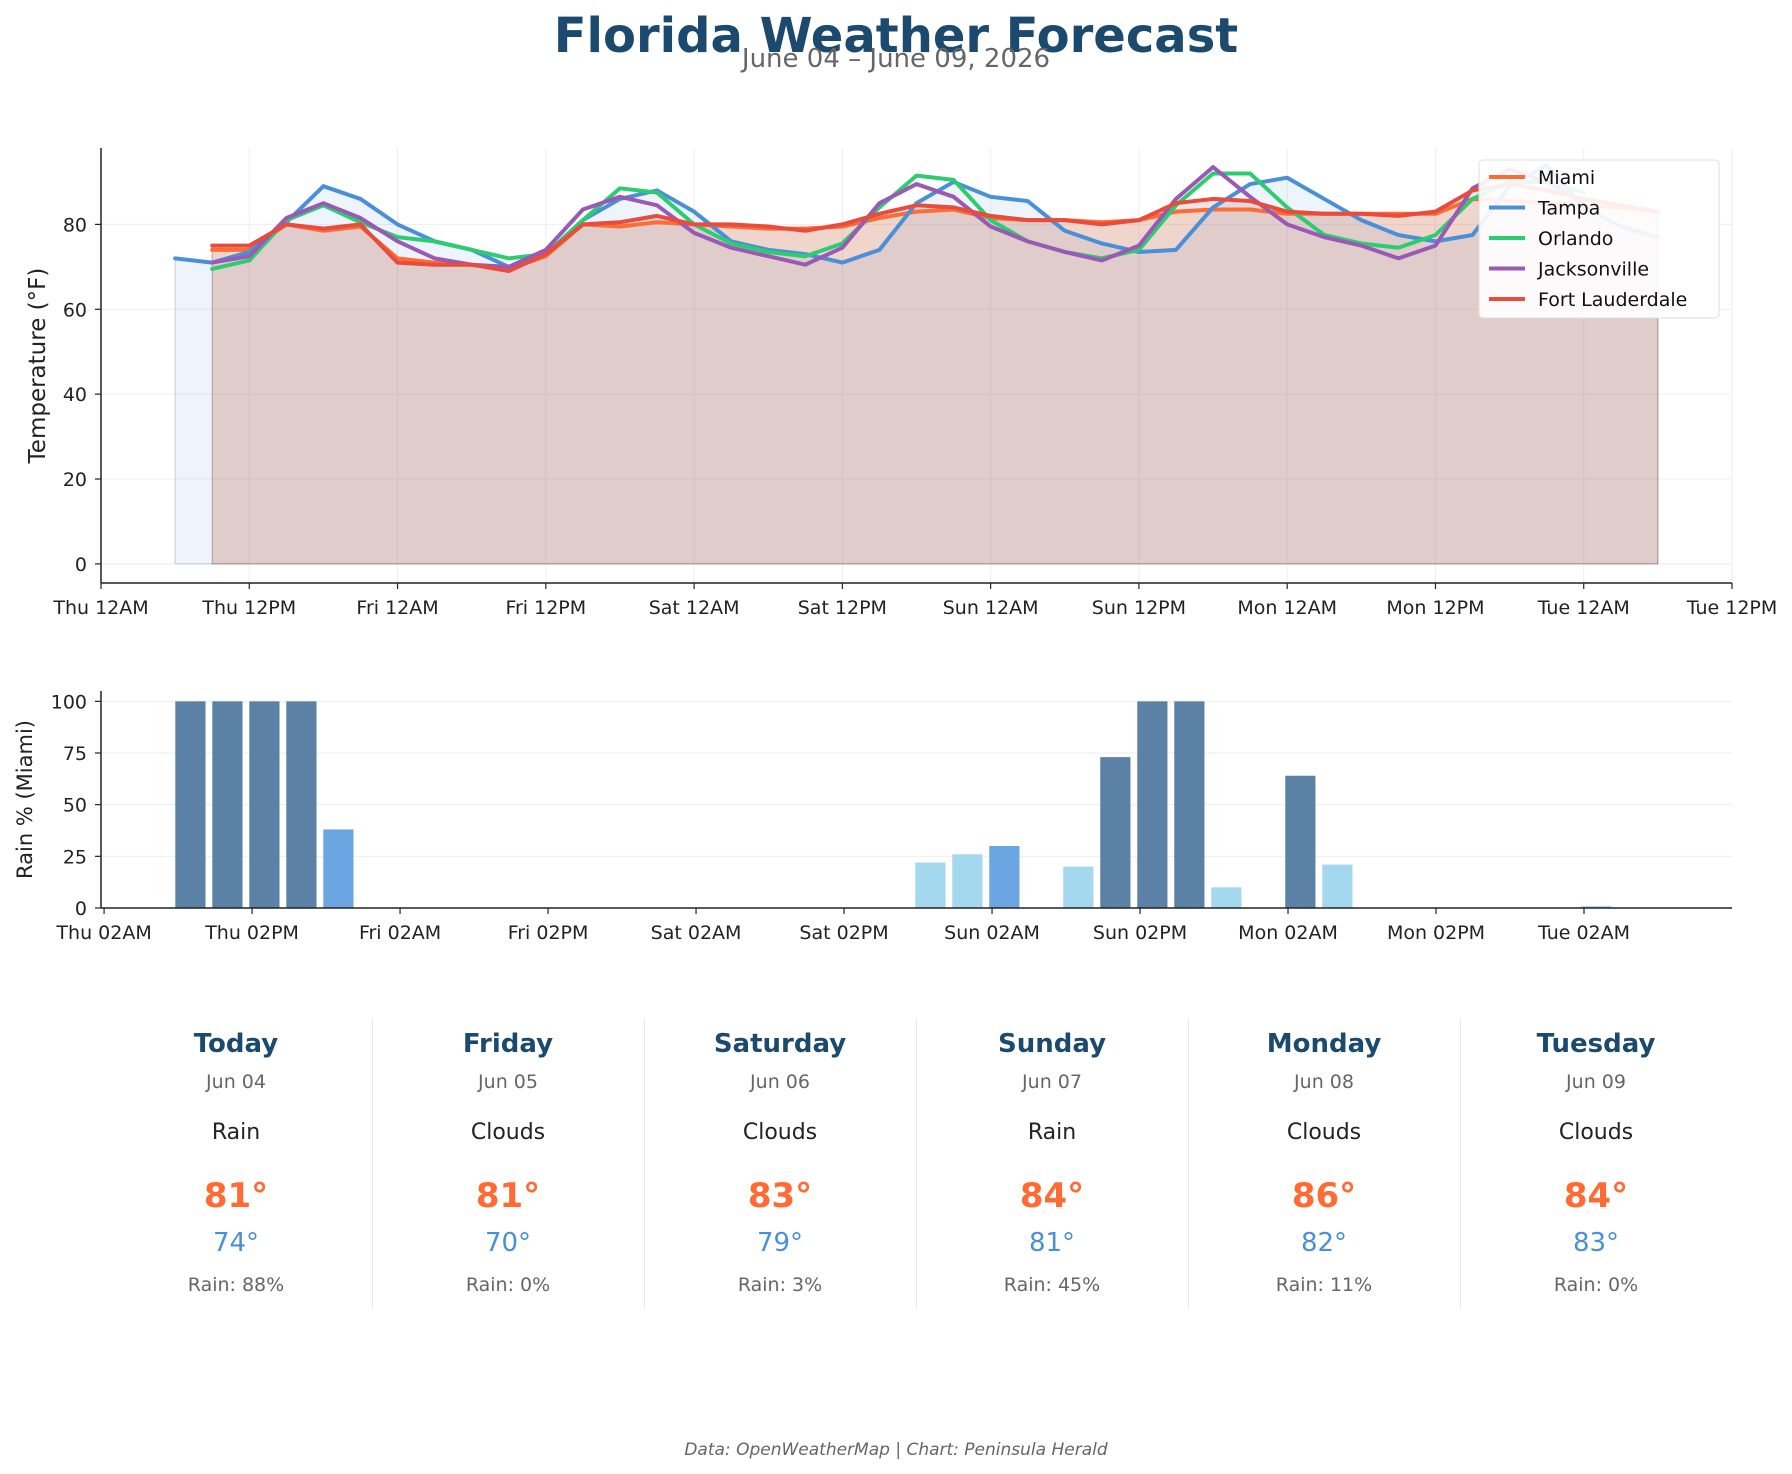  Describe the element at coordinates (508, 1243) in the screenshot. I see `forecast-low: 70°` at that location.